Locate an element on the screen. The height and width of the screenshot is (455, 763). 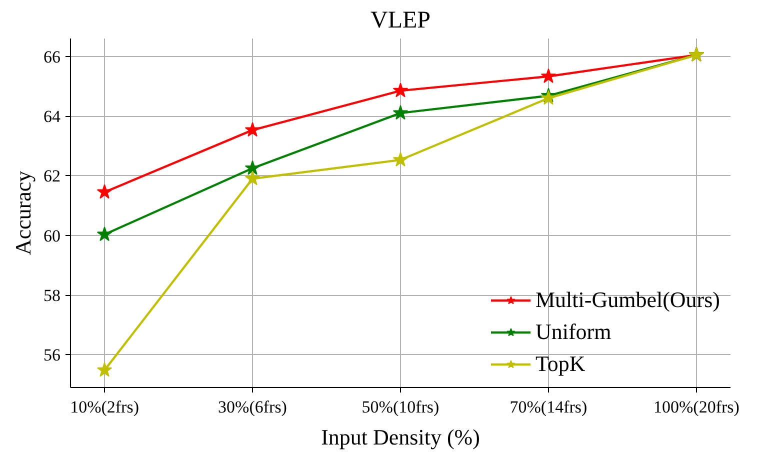
y-tick-label: 60 is located at coordinates (52, 236).